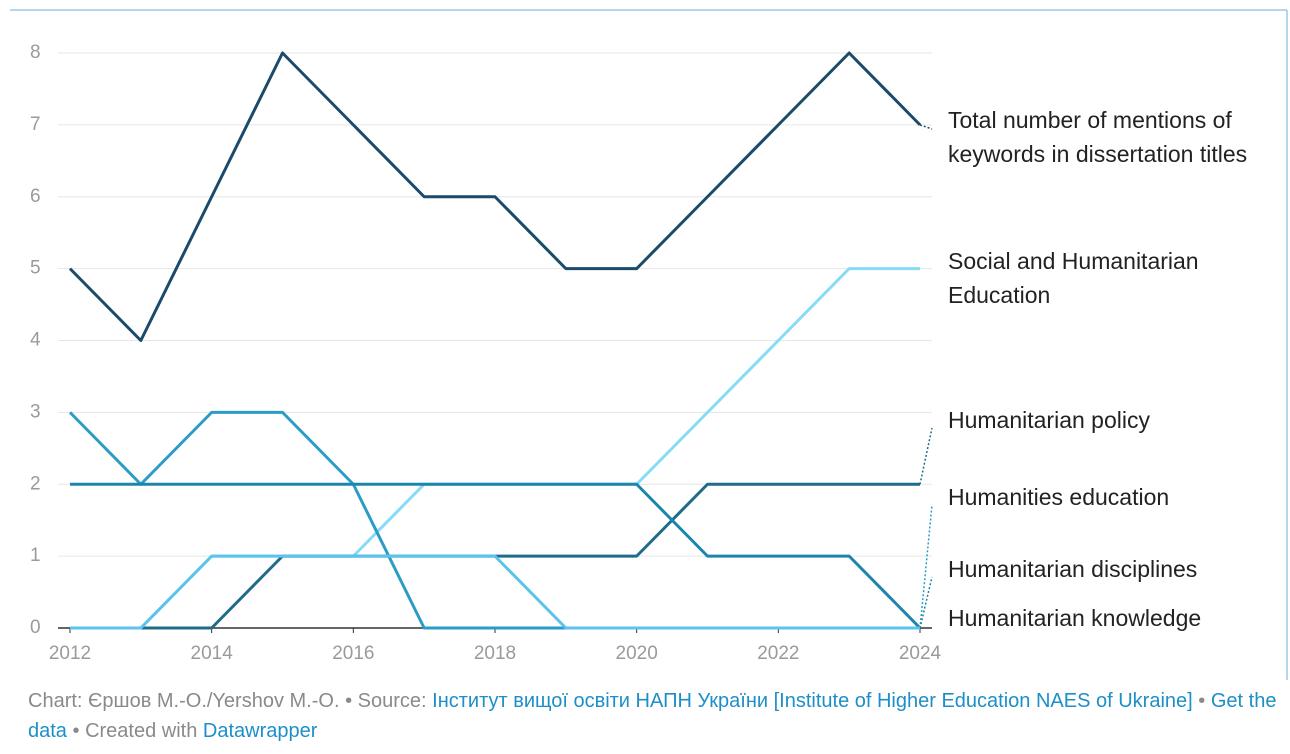 The height and width of the screenshot is (754, 1290). Describe the element at coordinates (35, 268) in the screenshot. I see `y-tick-label: 5` at that location.